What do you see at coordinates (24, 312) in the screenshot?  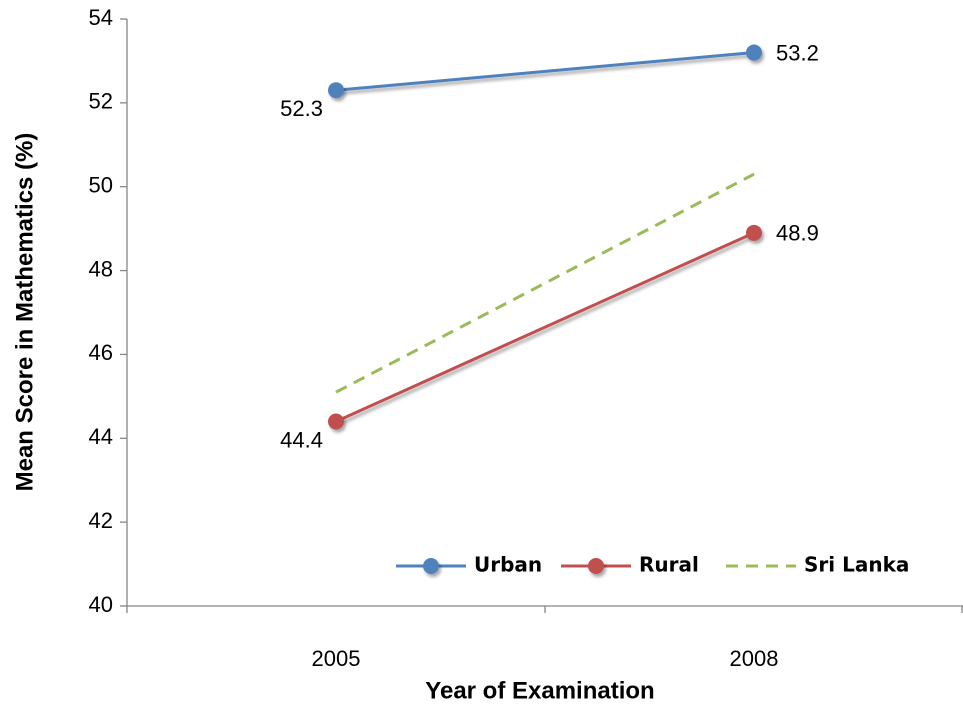 I see `y-axis-title: Mean Score in Mathematics (%)` at bounding box center [24, 312].